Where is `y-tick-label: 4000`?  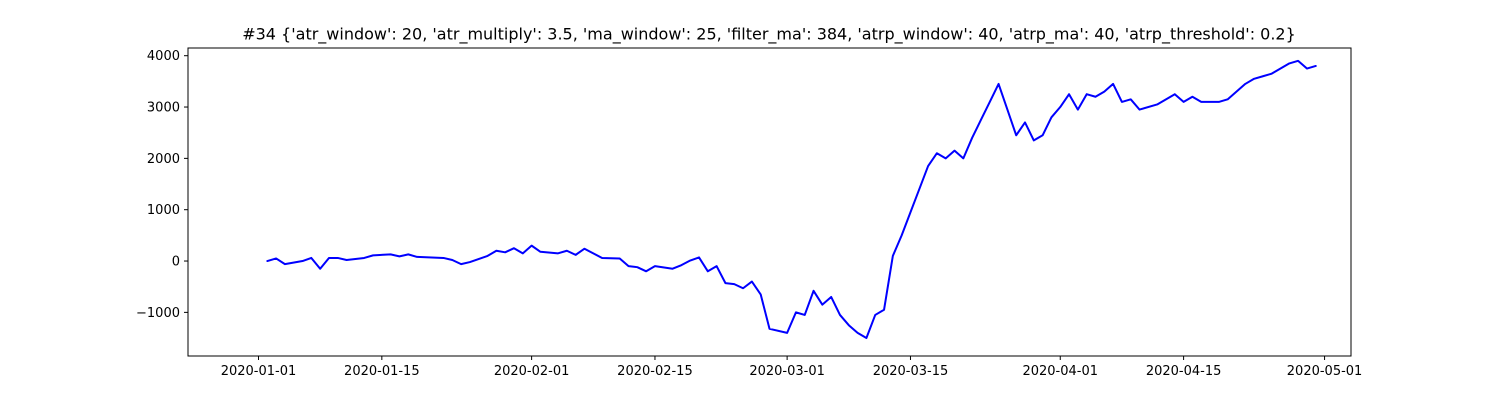 y-tick-label: 4000 is located at coordinates (163, 56).